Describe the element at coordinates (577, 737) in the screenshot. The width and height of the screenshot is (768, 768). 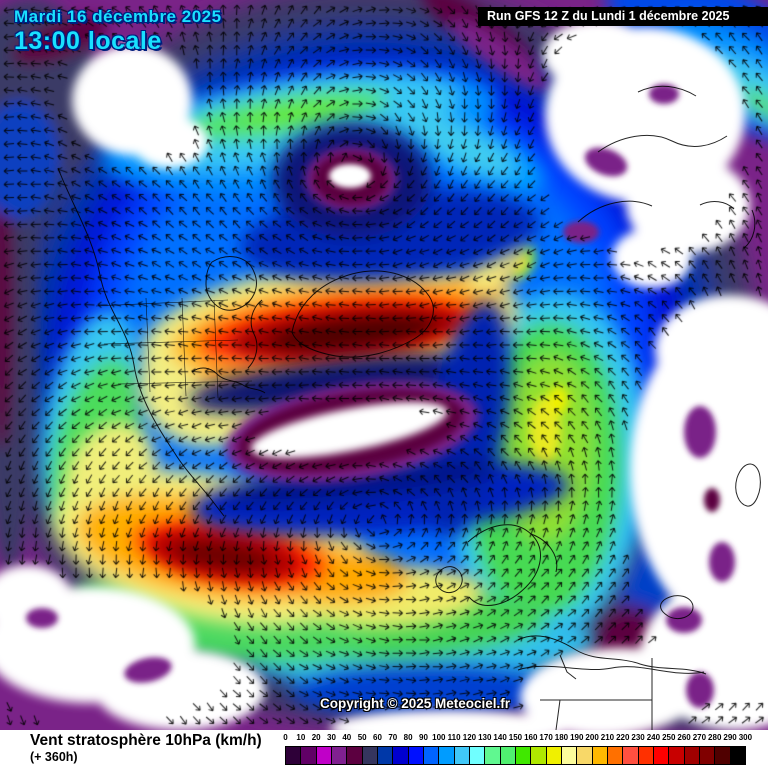
I see `legend-tick: 190` at that location.